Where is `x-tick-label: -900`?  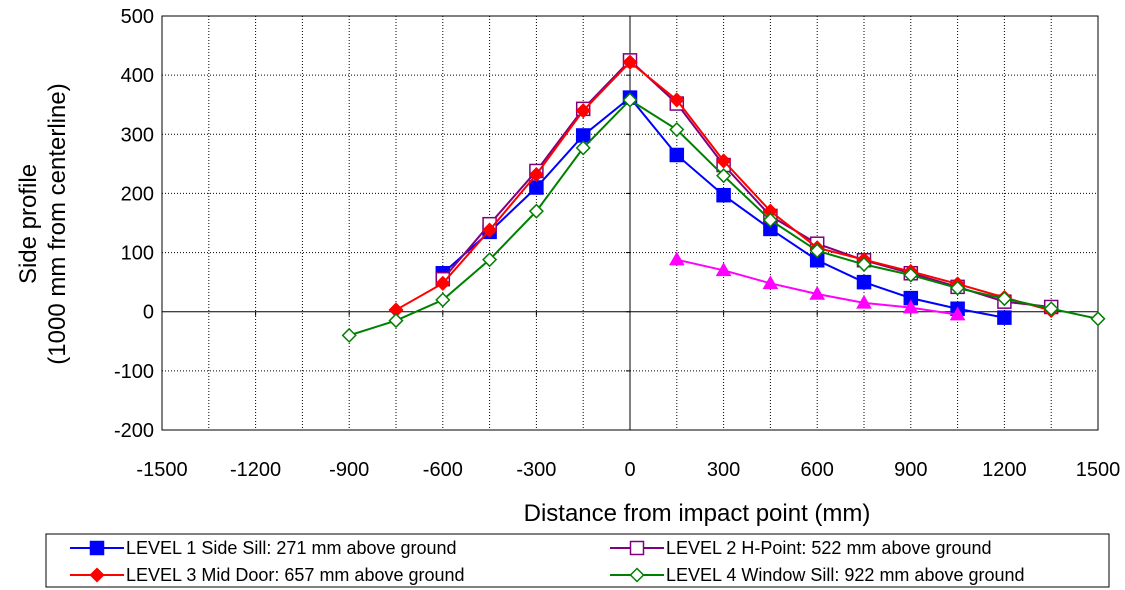
x-tick-label: -900 is located at coordinates (349, 470).